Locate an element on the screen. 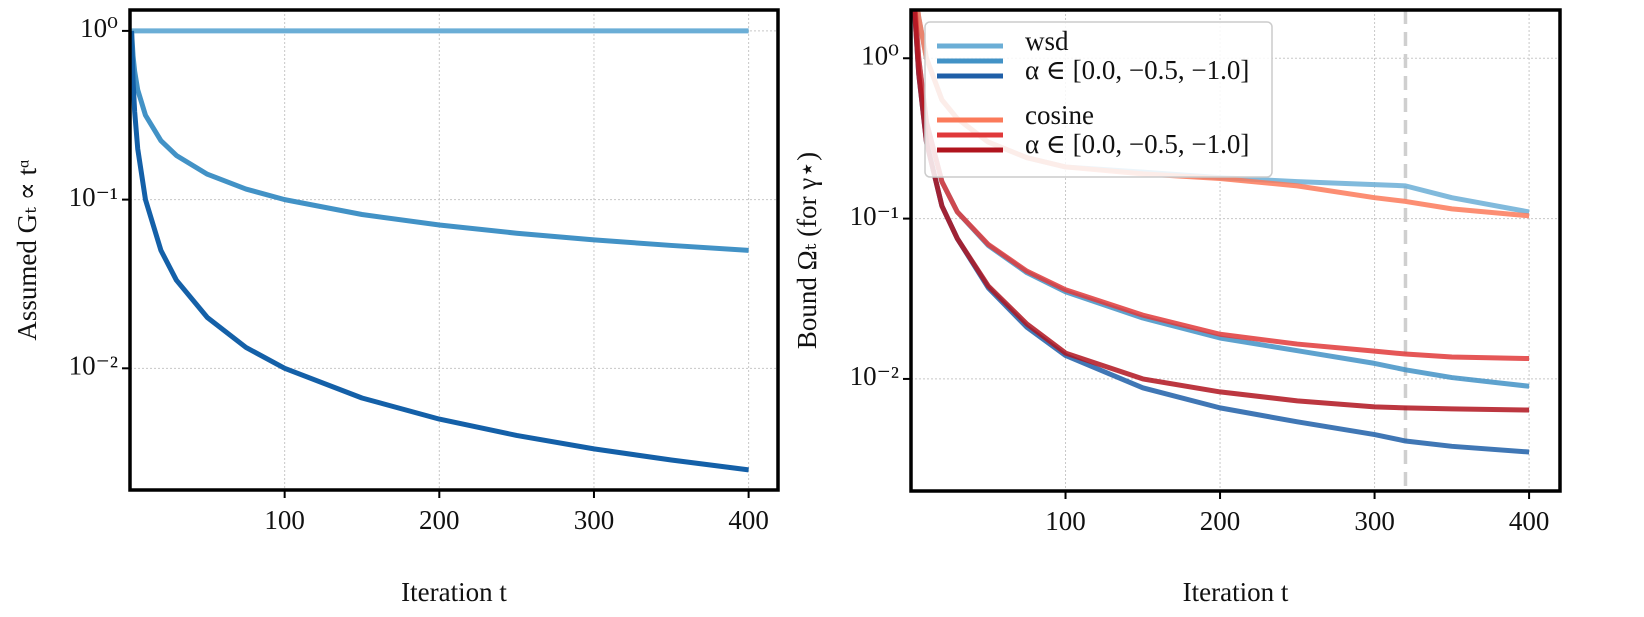  legend-box is located at coordinates (1098, 99).